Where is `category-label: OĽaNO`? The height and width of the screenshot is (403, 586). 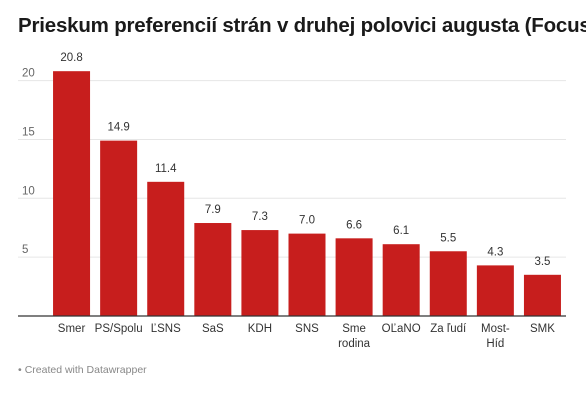 category-label: OĽaNO is located at coordinates (401, 329).